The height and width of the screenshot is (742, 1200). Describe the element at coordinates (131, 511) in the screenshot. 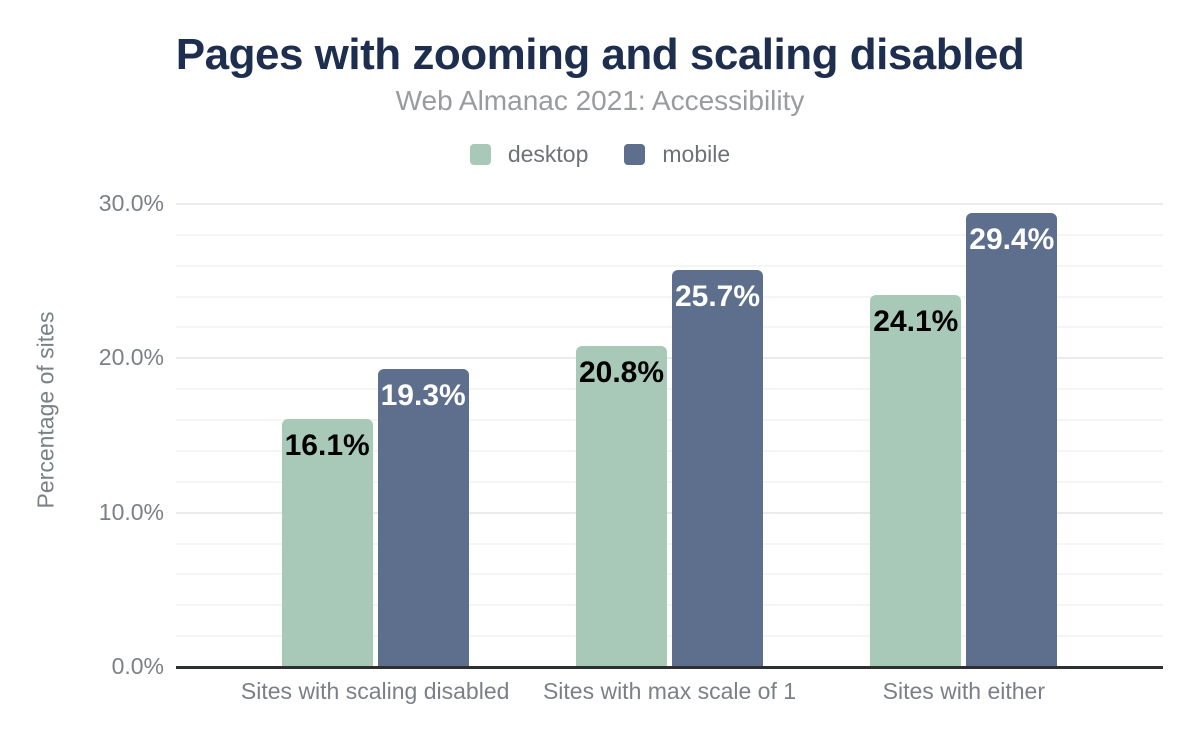

I see `y-tick-label: 10.0%` at that location.